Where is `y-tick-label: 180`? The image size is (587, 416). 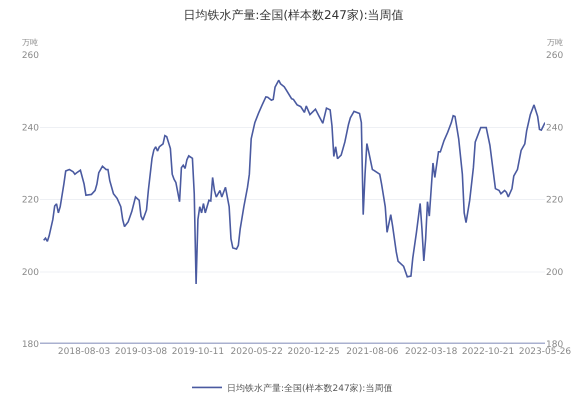
y-tick-label: 180 is located at coordinates (31, 345).